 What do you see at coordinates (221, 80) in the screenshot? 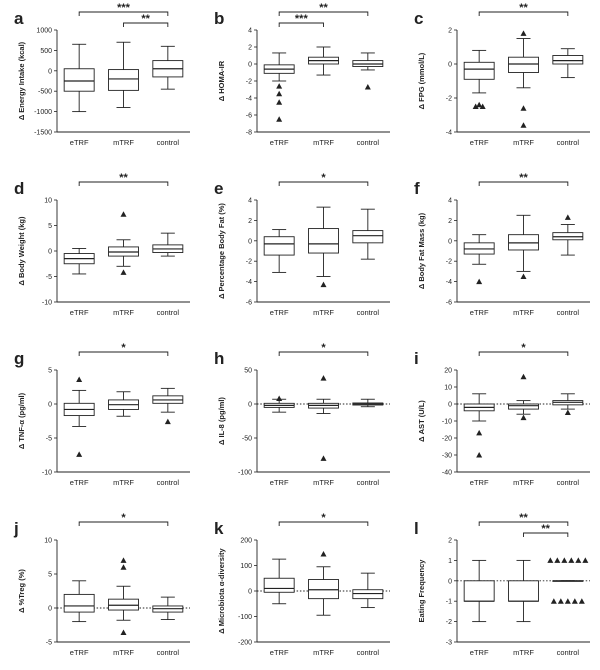
I see `y-axis-label: Δ HOMA-IR` at bounding box center [221, 80].